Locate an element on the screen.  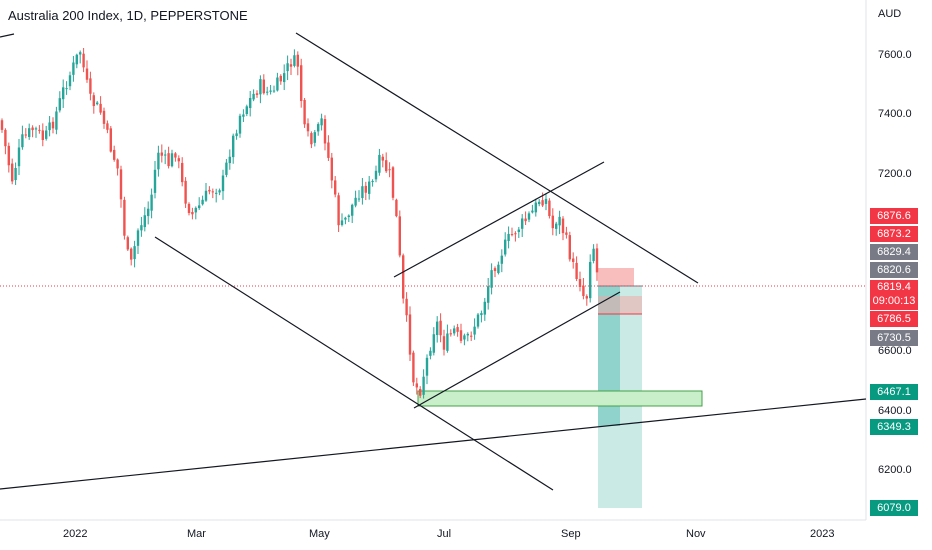
trendline-channel-upper is located at coordinates (499, 219).